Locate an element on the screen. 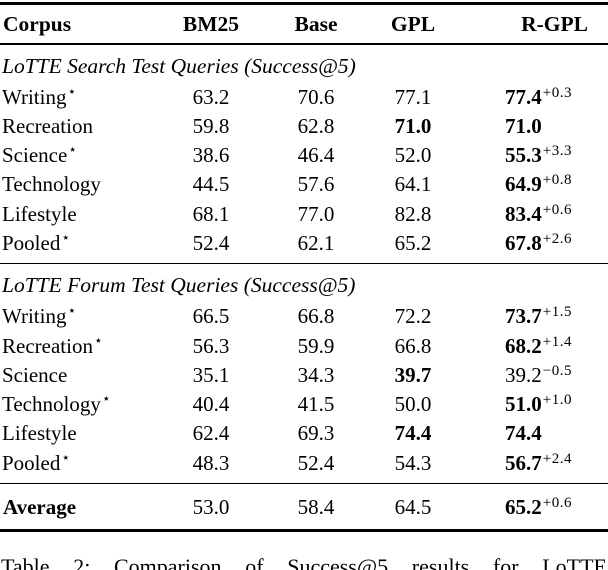  base-value: 34.3 is located at coordinates (316, 374).